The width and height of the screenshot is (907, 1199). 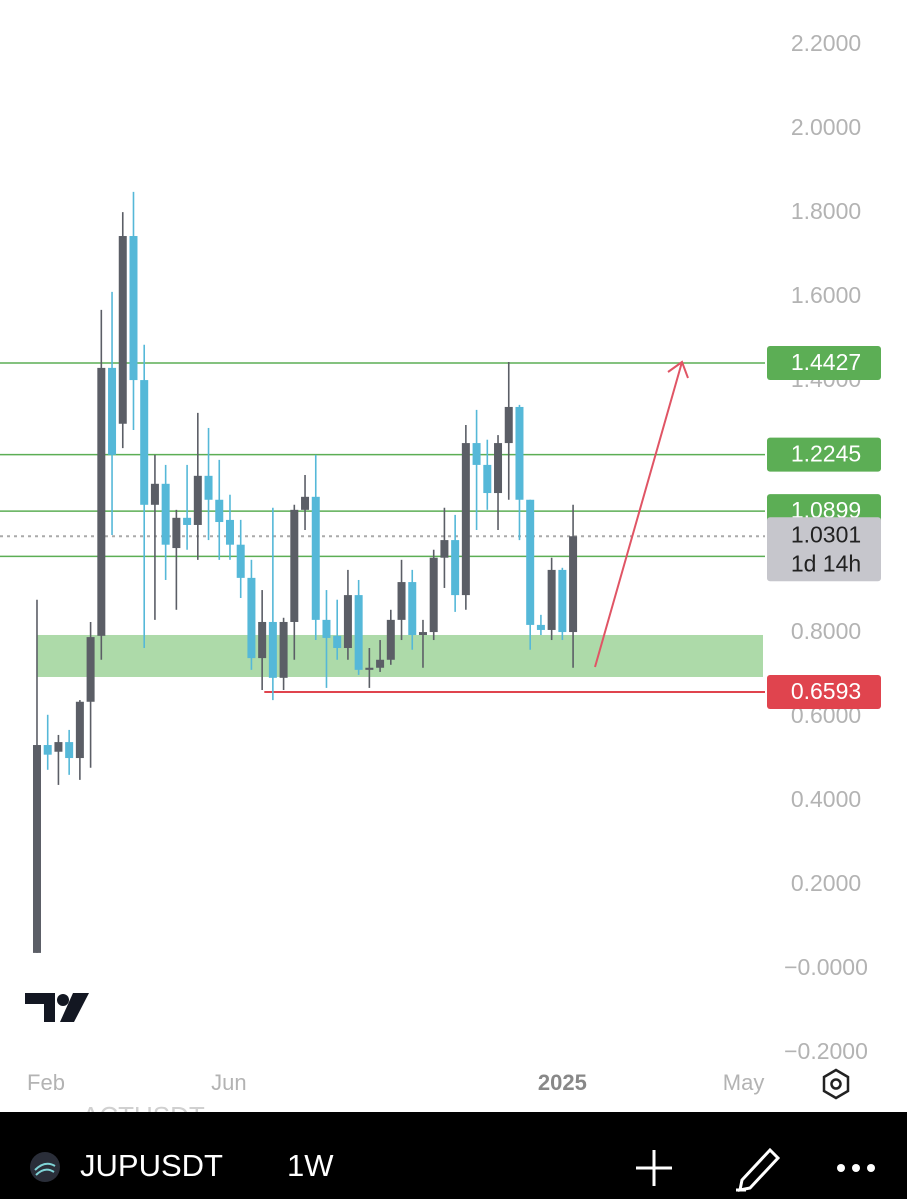 What do you see at coordinates (453, 1155) in the screenshot?
I see `toolbar` at bounding box center [453, 1155].